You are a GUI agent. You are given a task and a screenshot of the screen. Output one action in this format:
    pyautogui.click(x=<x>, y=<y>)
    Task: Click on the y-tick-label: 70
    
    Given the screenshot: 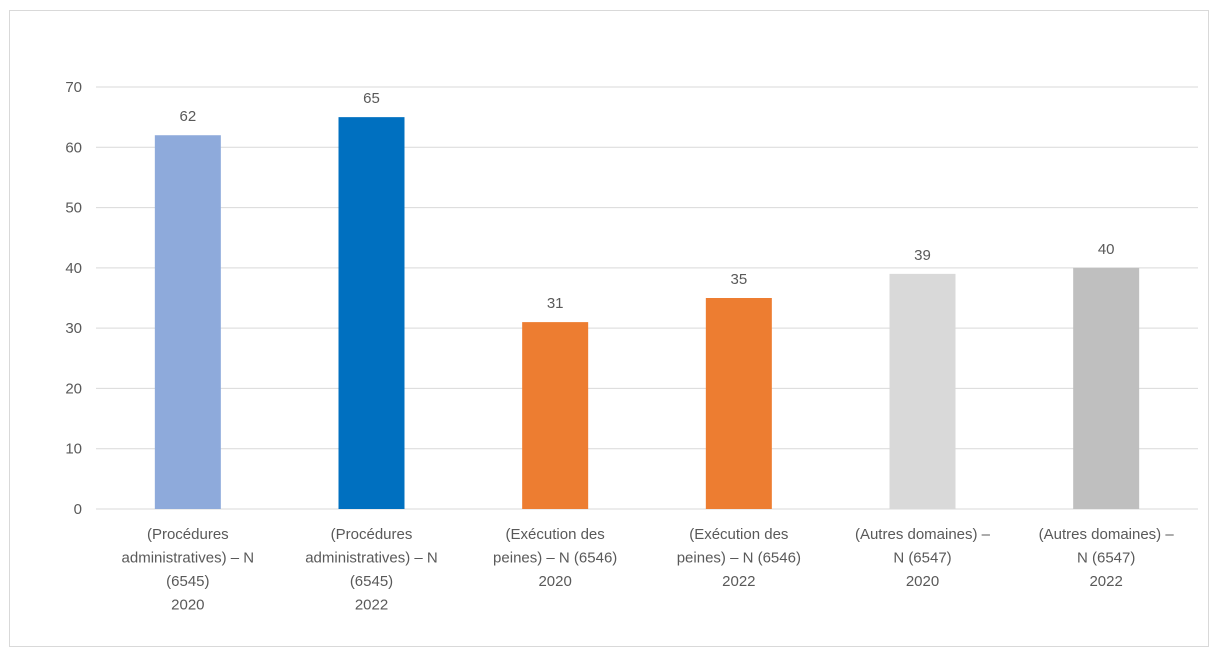 What is the action you would take?
    pyautogui.click(x=73, y=87)
    